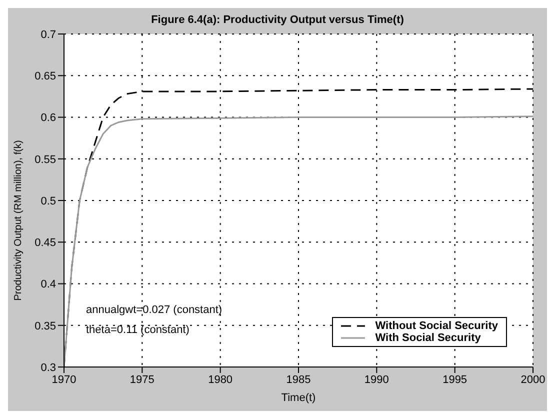 Image resolution: width=555 pixels, height=419 pixels. I want to click on y-tick-label: 0.3, so click(48, 368).